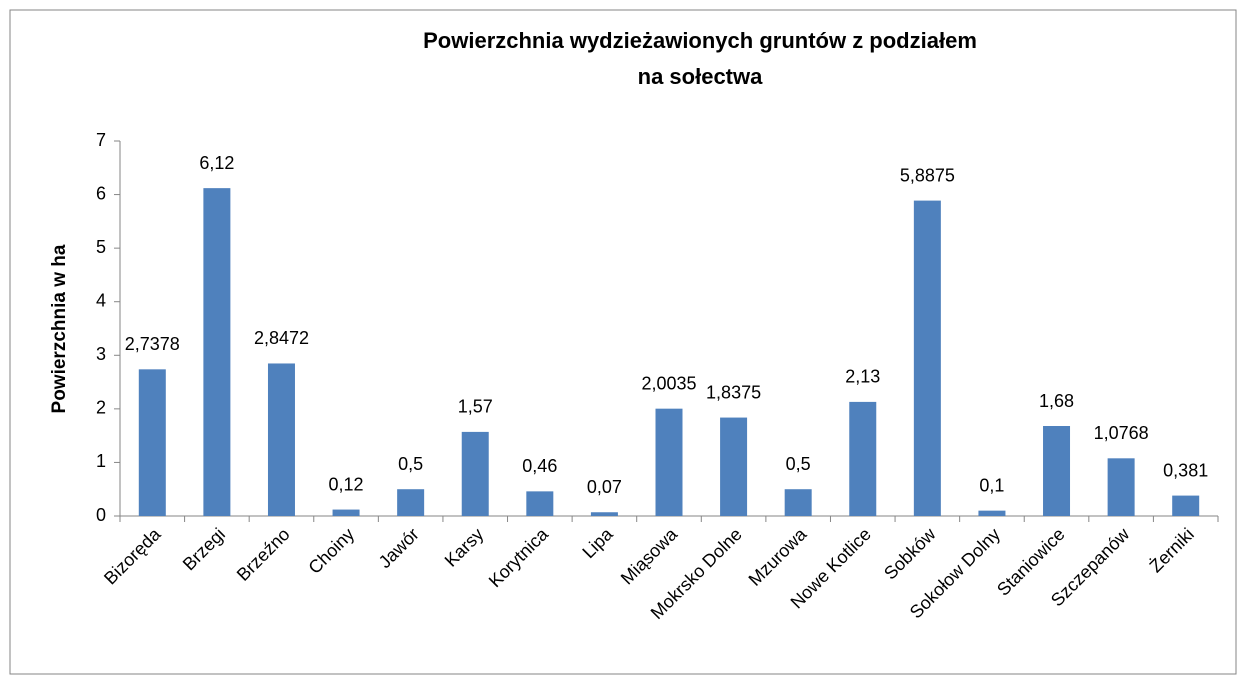 The width and height of the screenshot is (1246, 684). What do you see at coordinates (991, 485) in the screenshot?
I see `value-label: 0,1` at bounding box center [991, 485].